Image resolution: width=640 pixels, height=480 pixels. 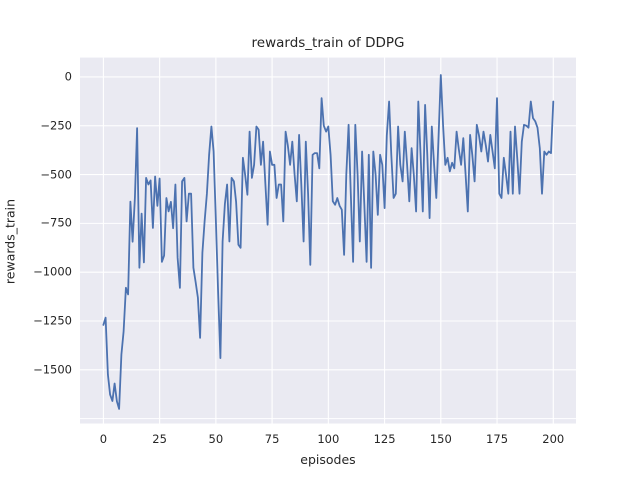 What do you see at coordinates (328, 439) in the screenshot?
I see `x-tick-label: 100` at bounding box center [328, 439].